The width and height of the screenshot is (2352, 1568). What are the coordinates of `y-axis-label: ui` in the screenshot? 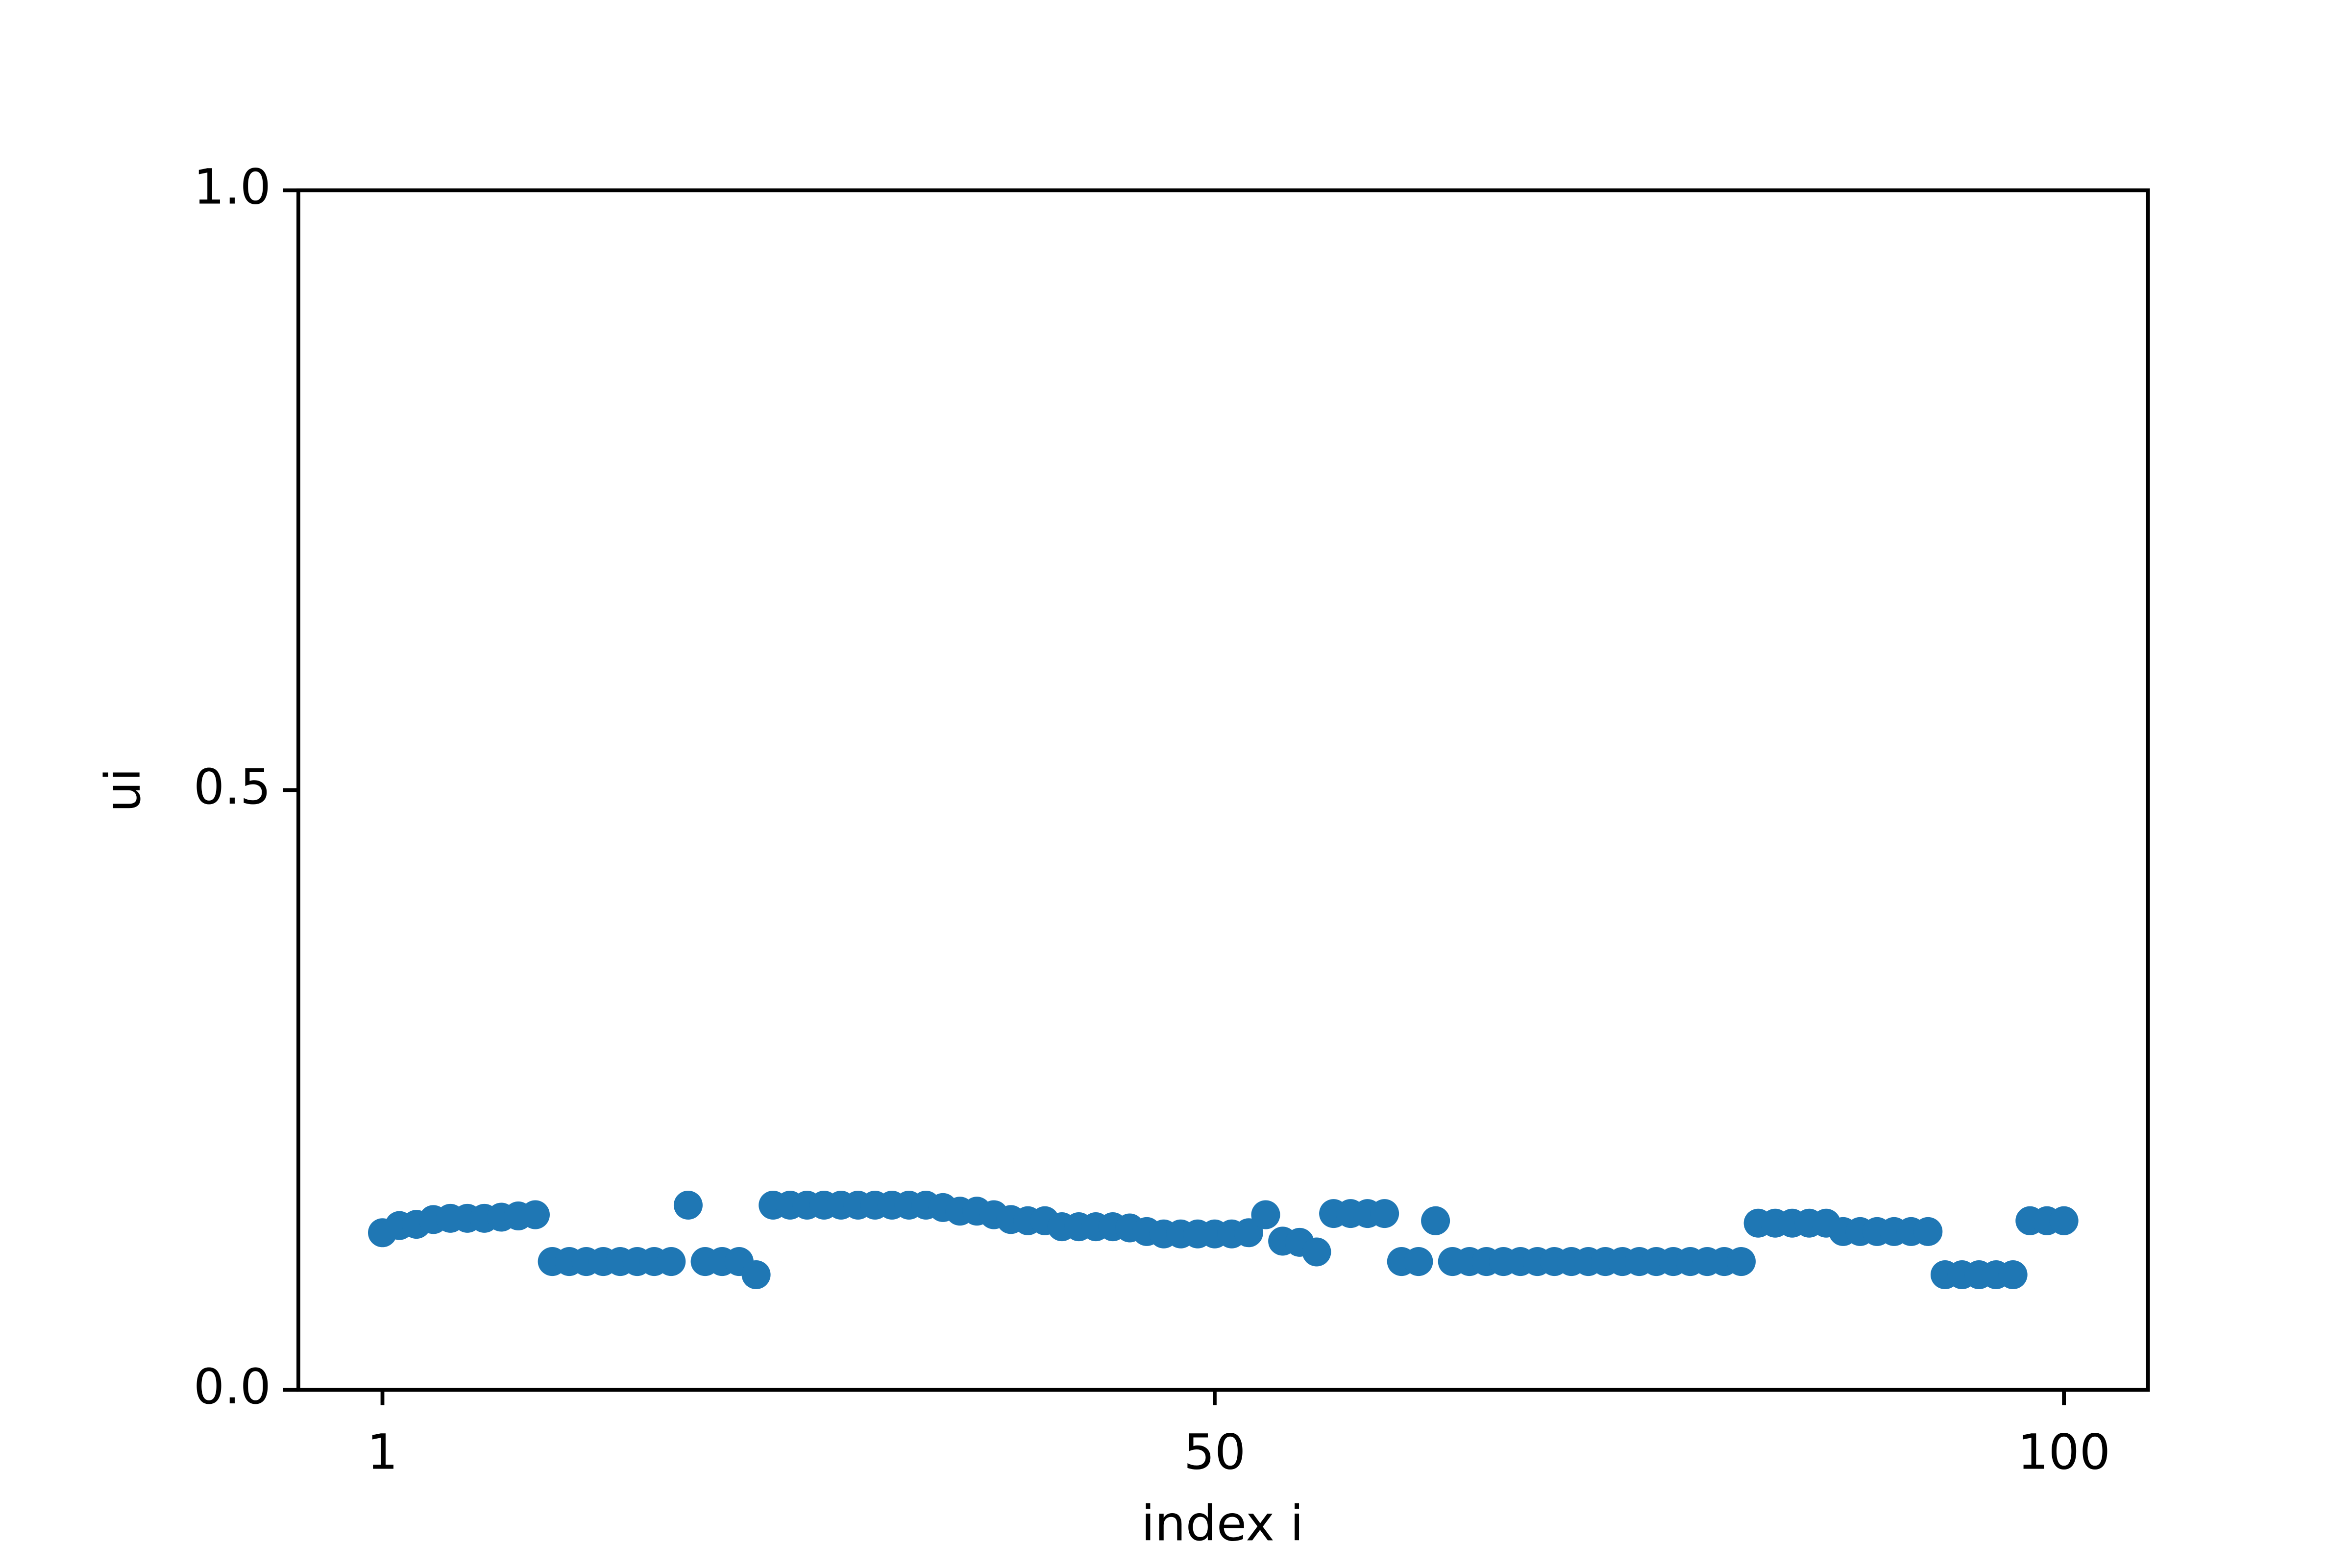 It's located at (123, 790).